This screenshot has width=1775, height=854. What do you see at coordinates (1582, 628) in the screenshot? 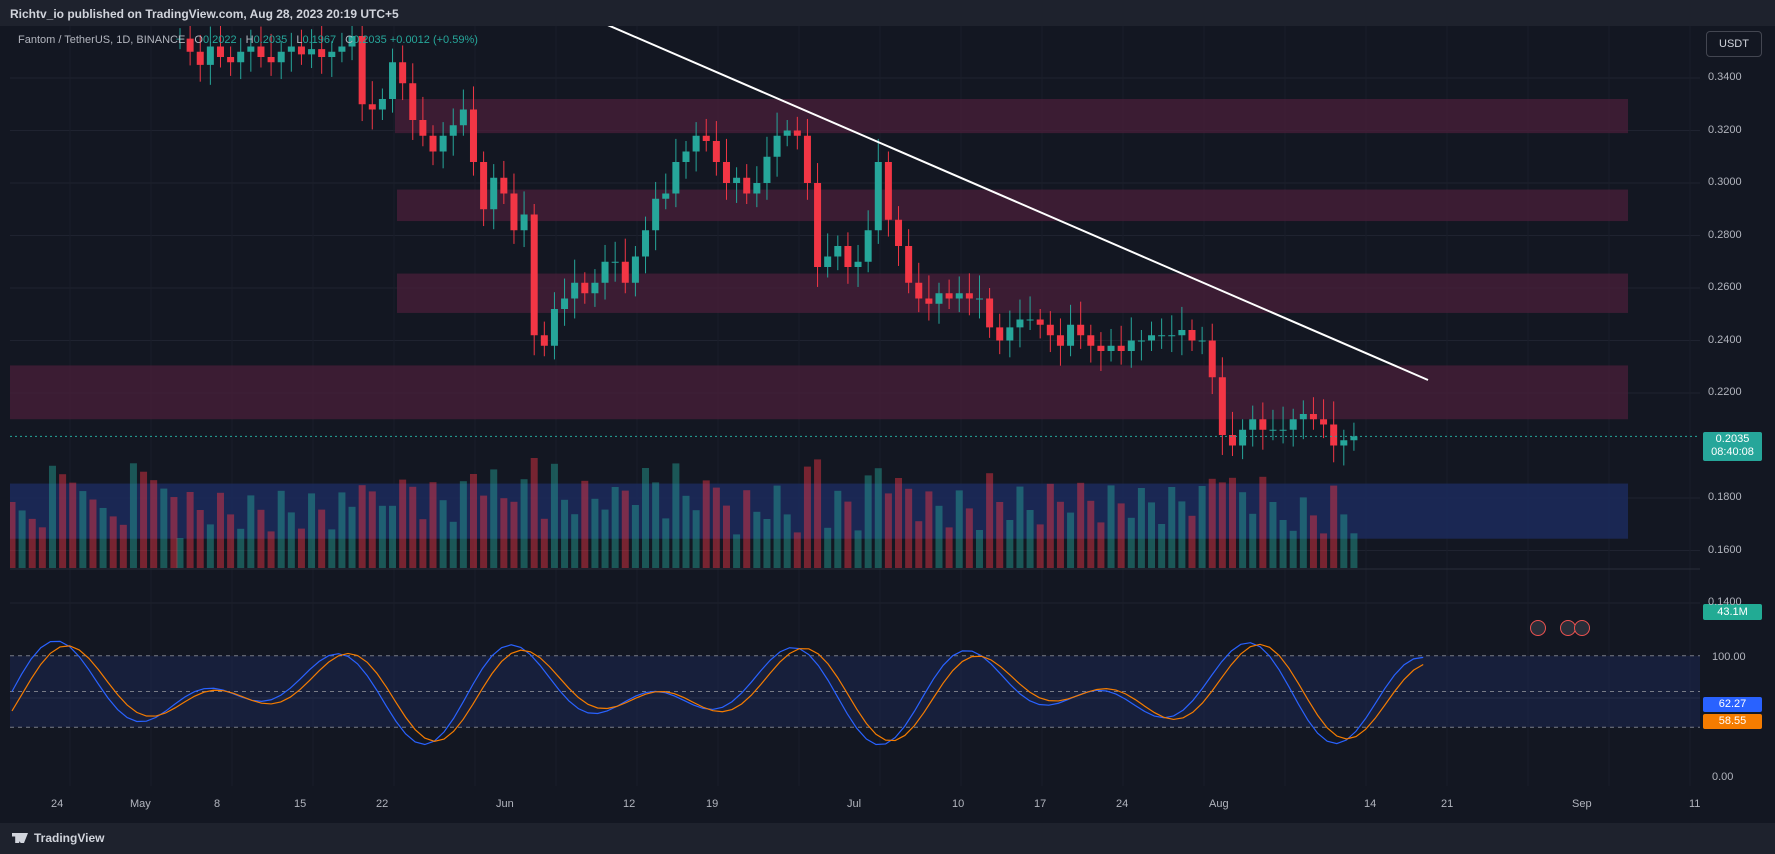
I see `us-flag-icon` at bounding box center [1582, 628].